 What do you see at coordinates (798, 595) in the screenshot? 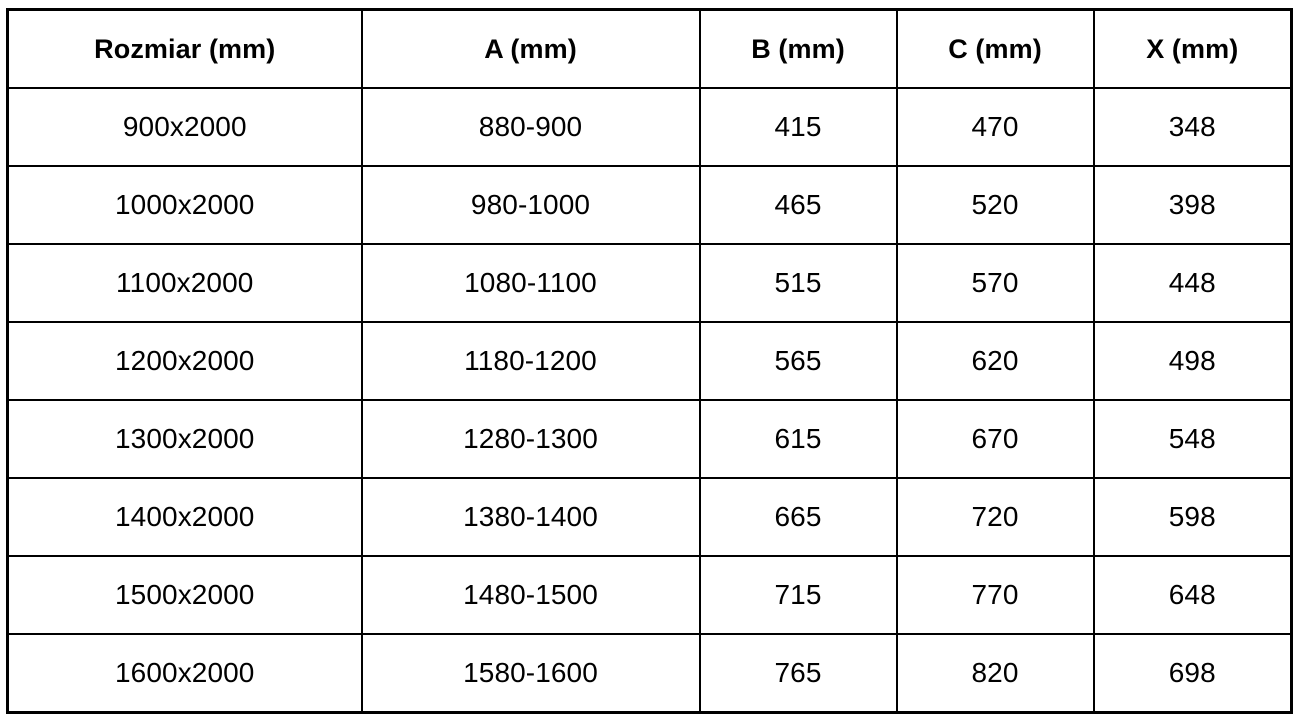
I see `cell-b: 715` at bounding box center [798, 595].